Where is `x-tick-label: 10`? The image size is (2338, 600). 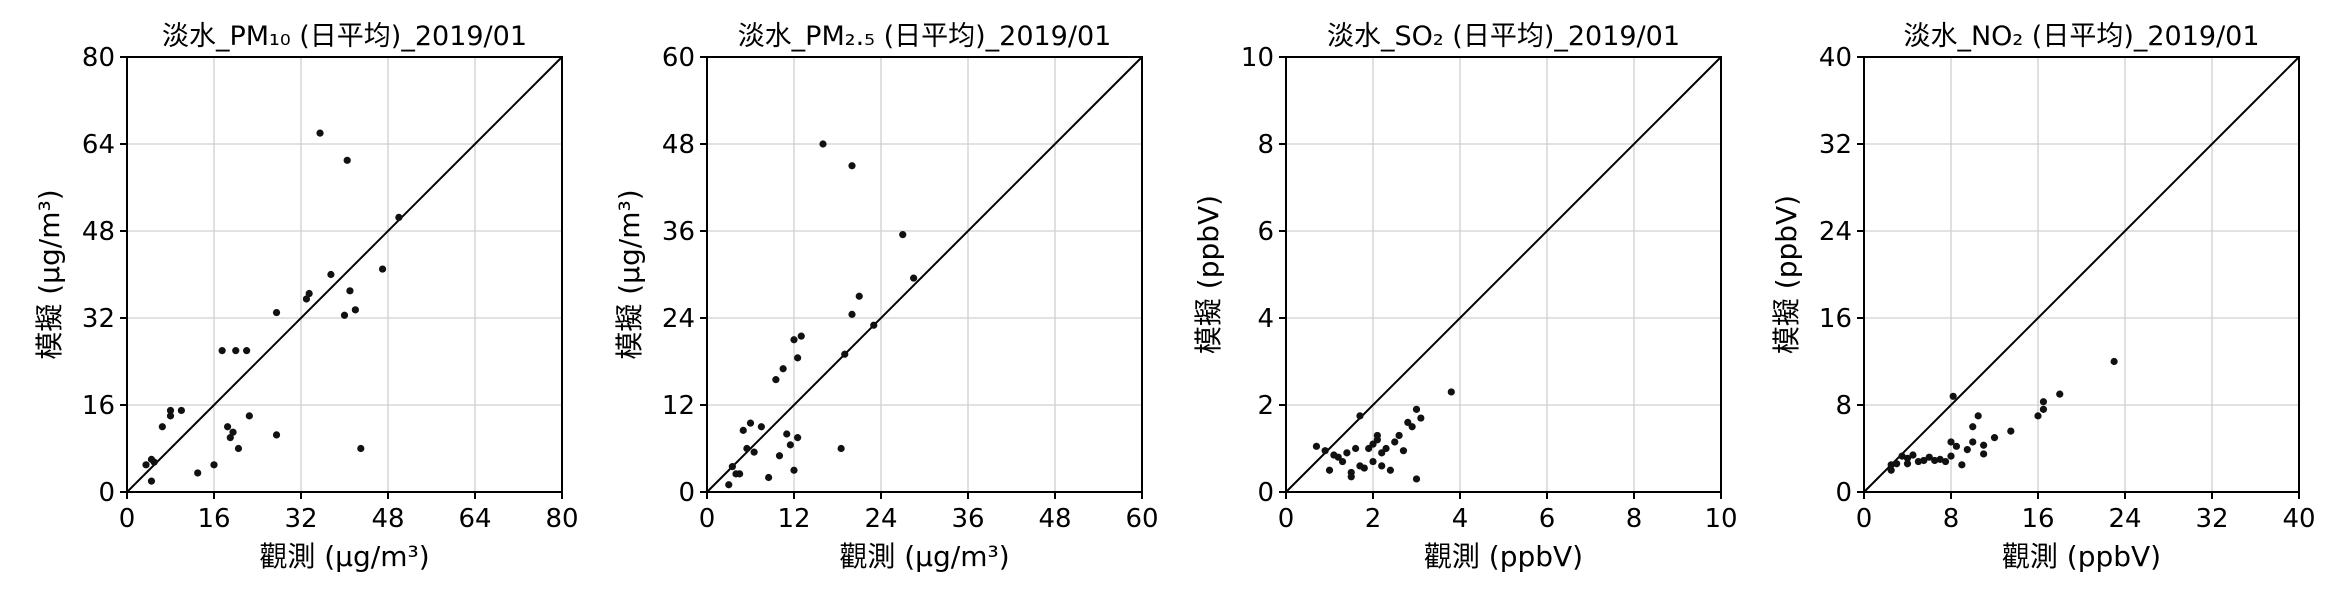
x-tick-label: 10 is located at coordinates (1720, 519).